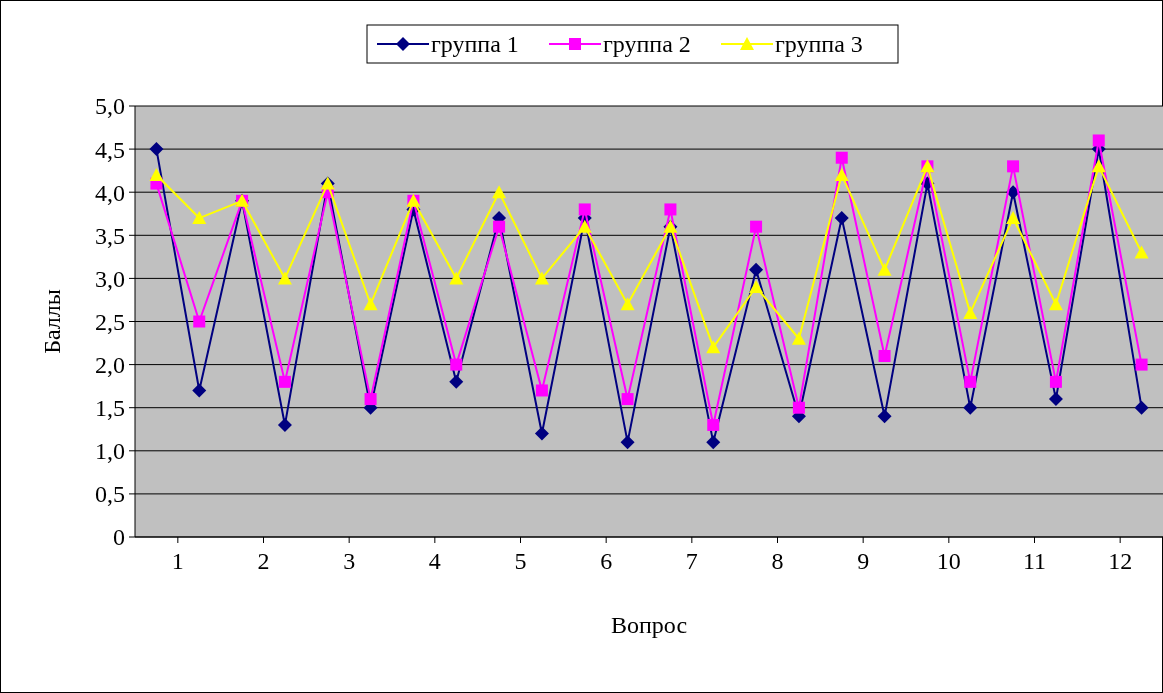  Describe the element at coordinates (110, 321) in the screenshot. I see `y-tick-label: 2,5` at that location.